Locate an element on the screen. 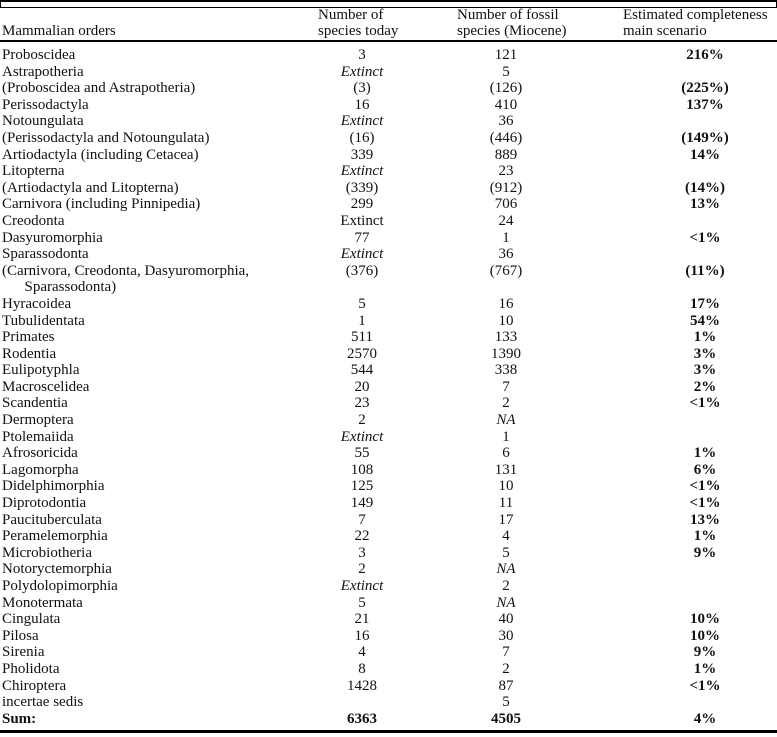 Image resolution: width=777 pixels, height=737 pixels. order-cell: Didelphimorphia is located at coordinates (53, 486).